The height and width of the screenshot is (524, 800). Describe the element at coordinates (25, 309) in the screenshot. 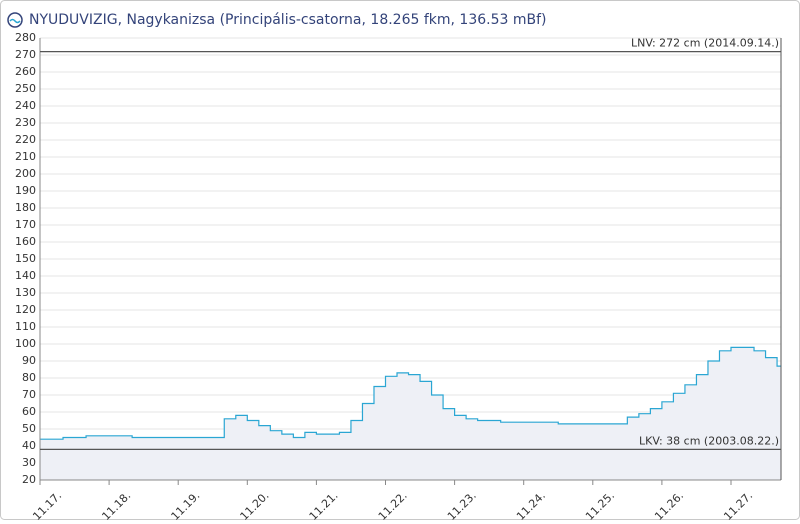

I see `y-tick-label: 120` at that location.